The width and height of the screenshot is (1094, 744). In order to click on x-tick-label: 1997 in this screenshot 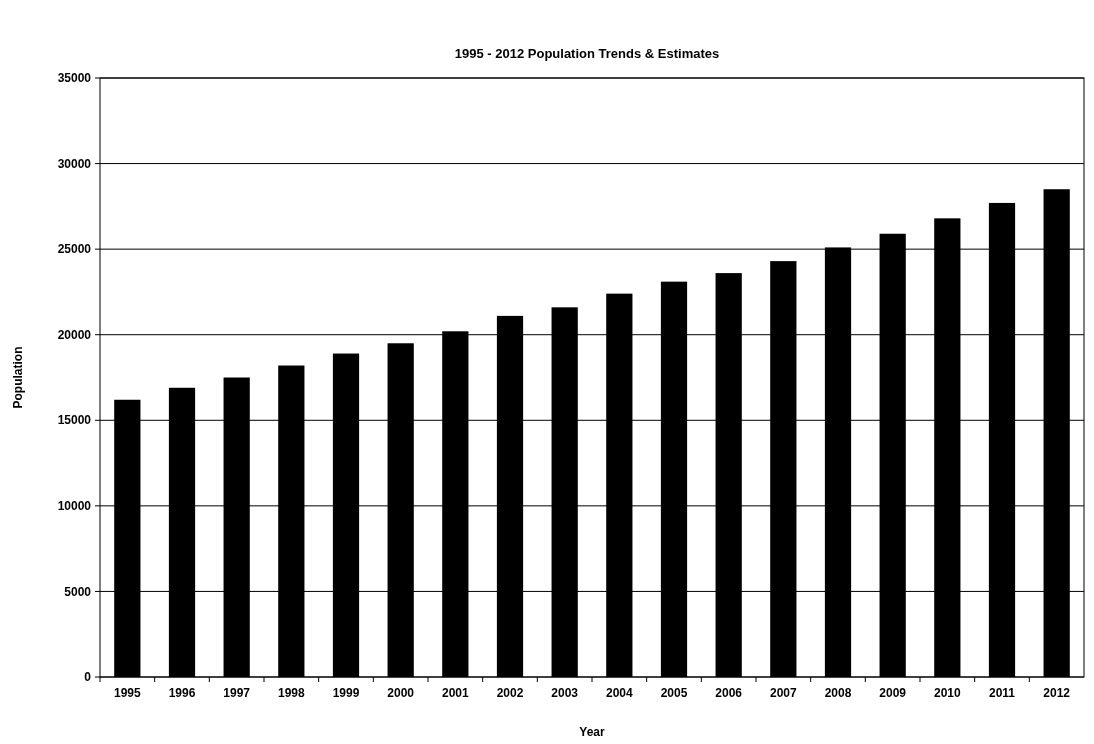, I will do `click(237, 693)`.